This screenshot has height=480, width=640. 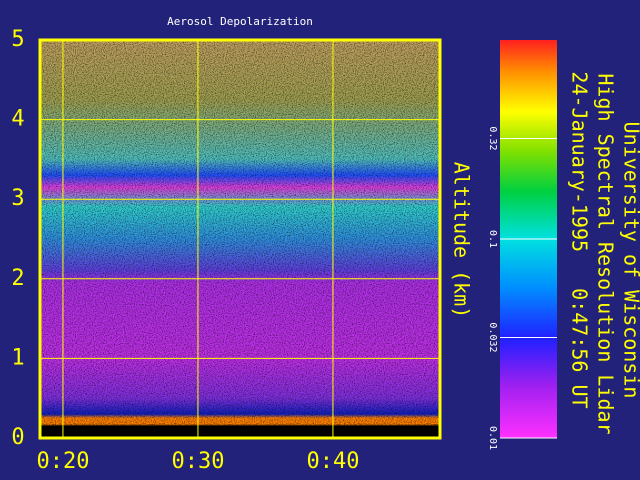 What do you see at coordinates (606, 253) in the screenshot?
I see `annotation: High Spectral Resolution Lidar` at bounding box center [606, 253].